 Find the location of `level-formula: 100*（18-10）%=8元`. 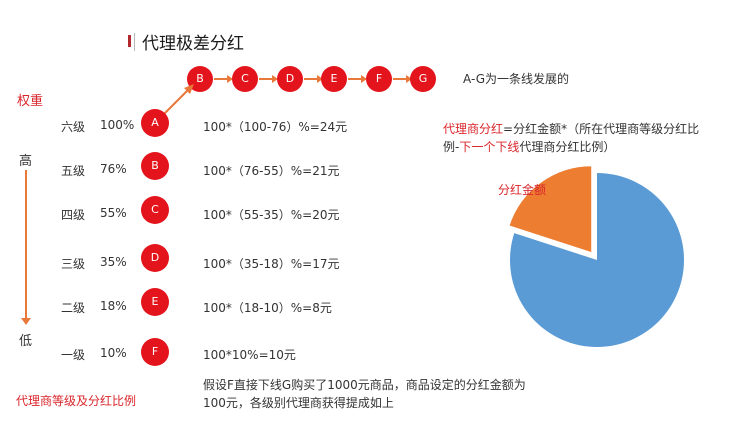

level-formula: 100*（18-10）%=8元 is located at coordinates (267, 308).